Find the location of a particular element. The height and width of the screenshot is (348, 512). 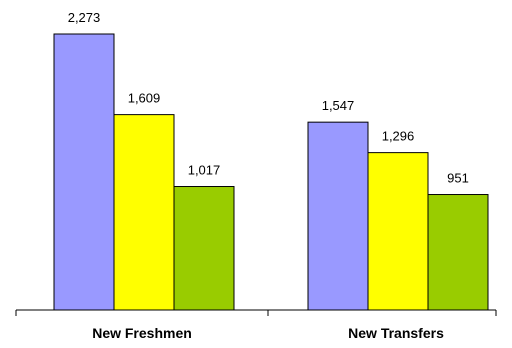

bar-series2-new-transfers is located at coordinates (398, 231).